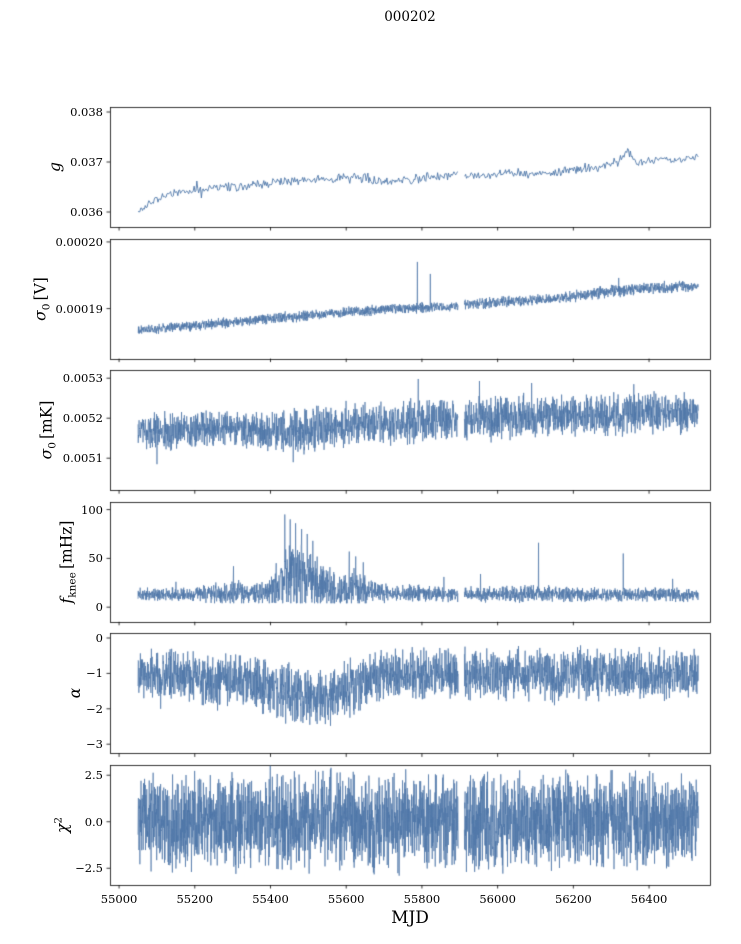  I want to click on x-tick-label: 55000, so click(119, 899).